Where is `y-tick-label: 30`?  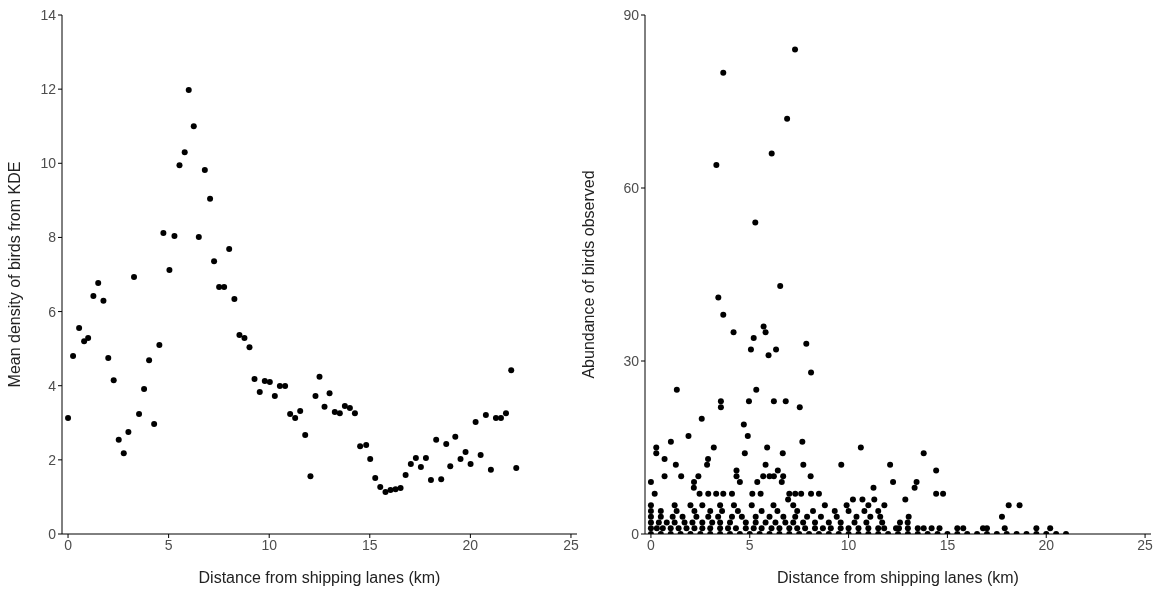
y-tick-label: 30 is located at coordinates (631, 360).